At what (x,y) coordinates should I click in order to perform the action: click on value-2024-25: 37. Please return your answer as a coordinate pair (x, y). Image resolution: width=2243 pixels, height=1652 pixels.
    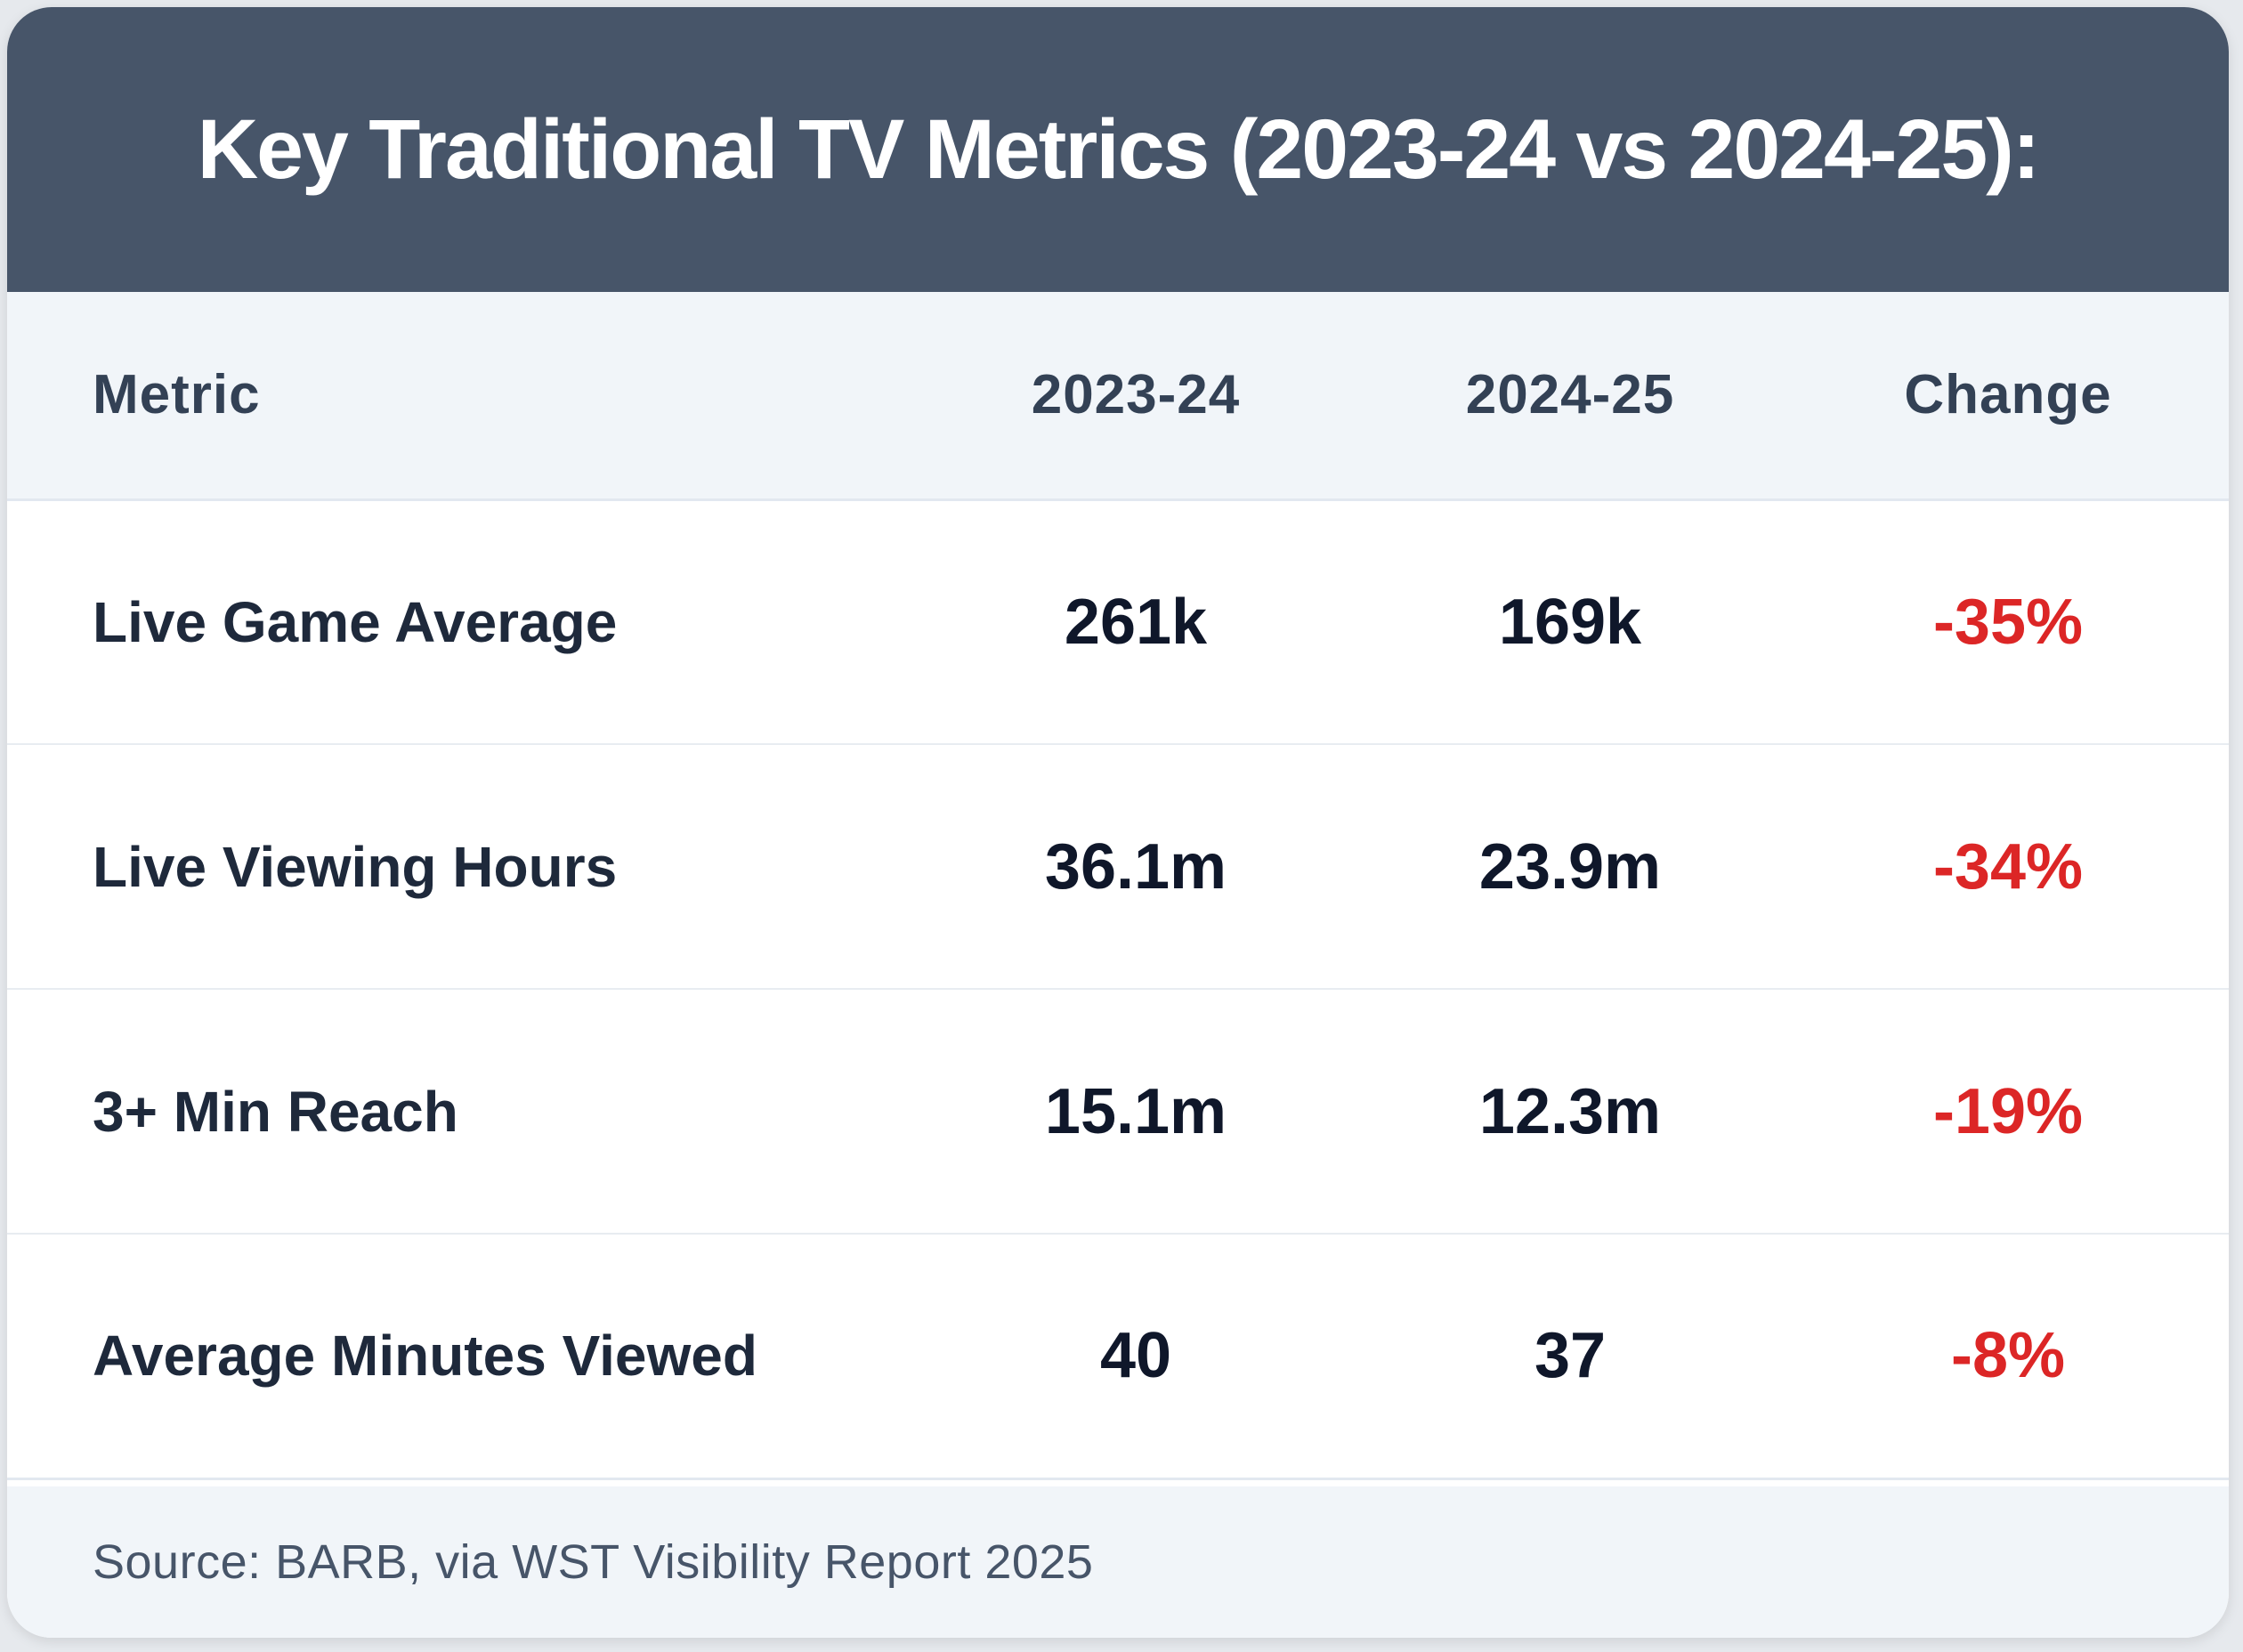
    Looking at the image, I should click on (1570, 1356).